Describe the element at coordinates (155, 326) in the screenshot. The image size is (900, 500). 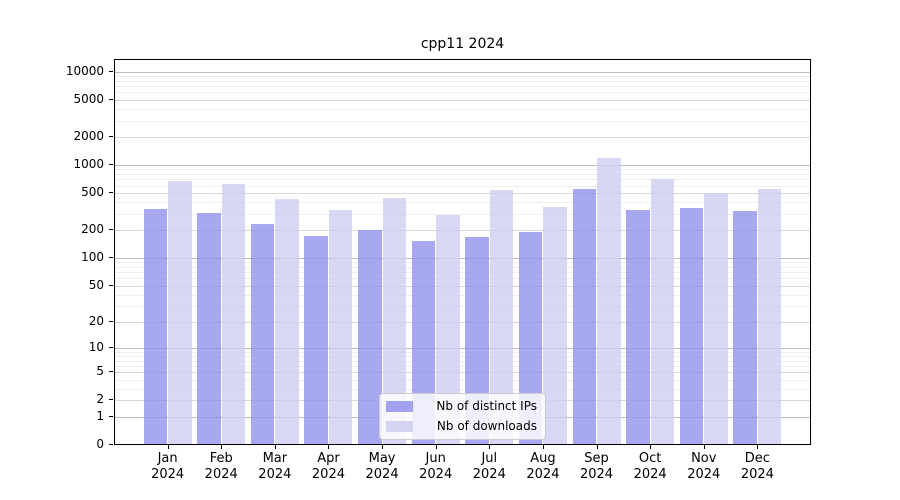
I see `bar-distinct-ips-jan` at that location.